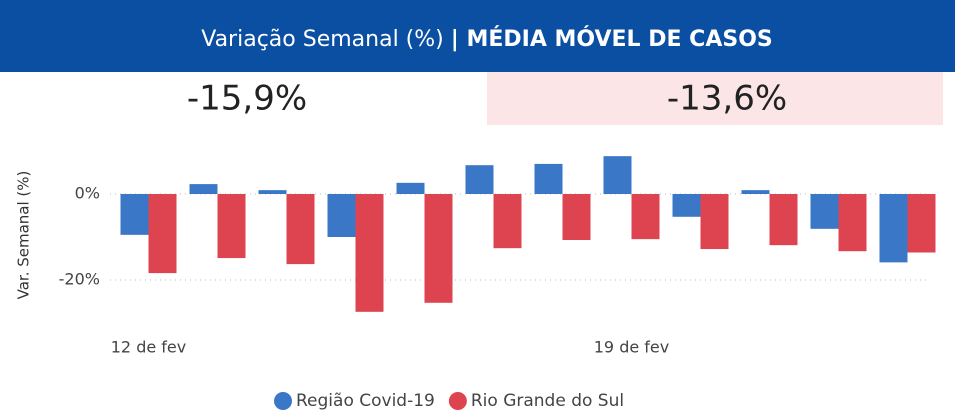  Describe the element at coordinates (24, 235) in the screenshot. I see `y-axis-title: Var. Semanal (%)` at that location.